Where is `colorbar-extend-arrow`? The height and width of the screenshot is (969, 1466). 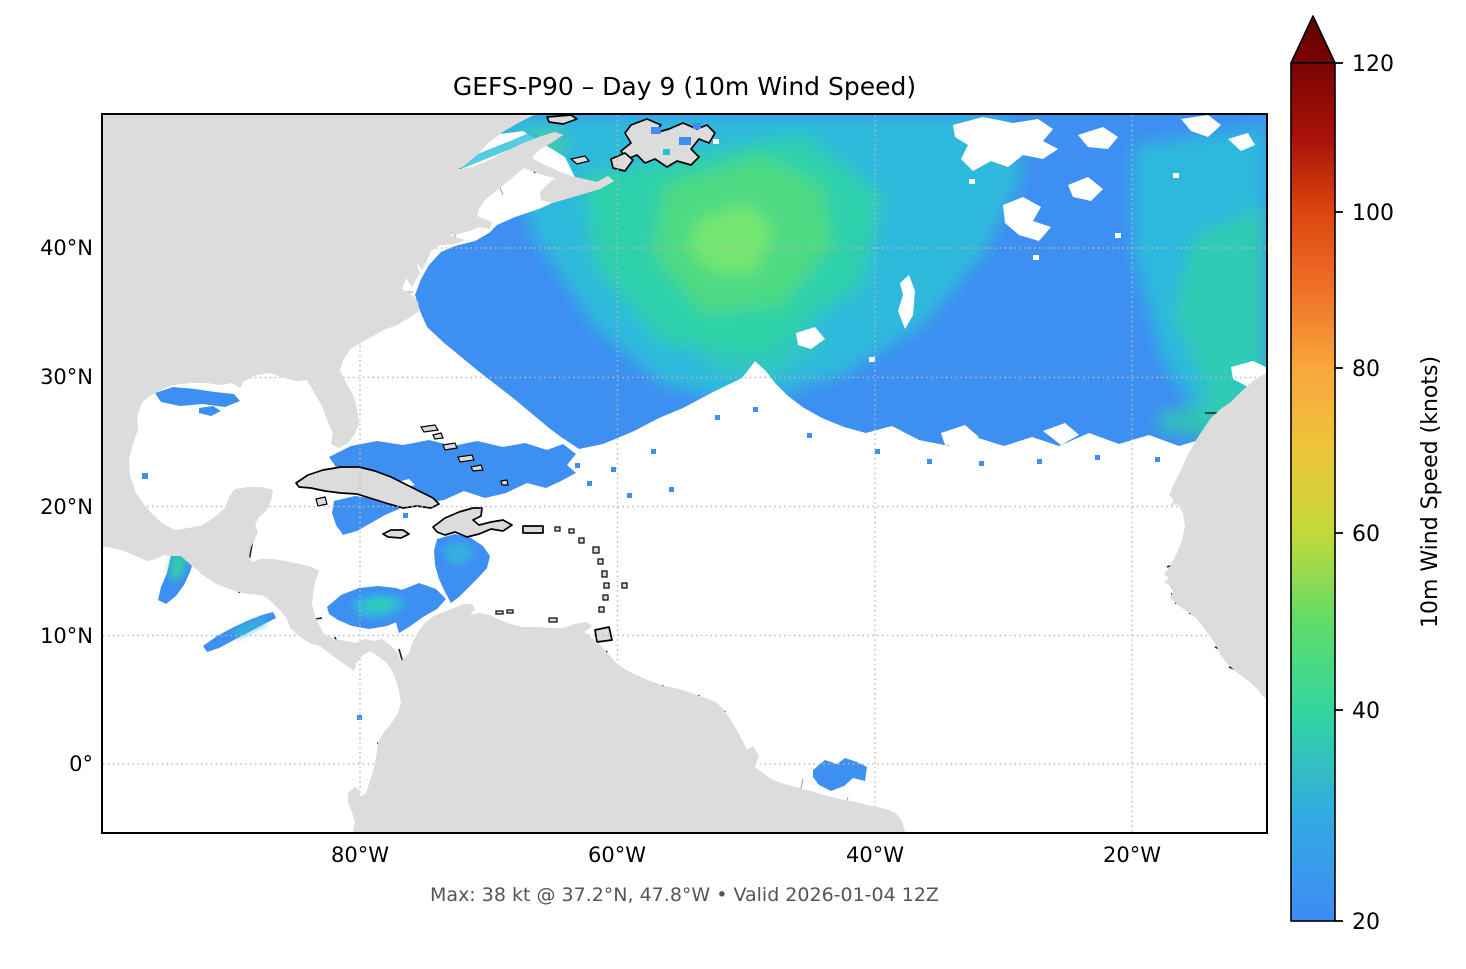
colorbar-extend-arrow is located at coordinates (1313, 39).